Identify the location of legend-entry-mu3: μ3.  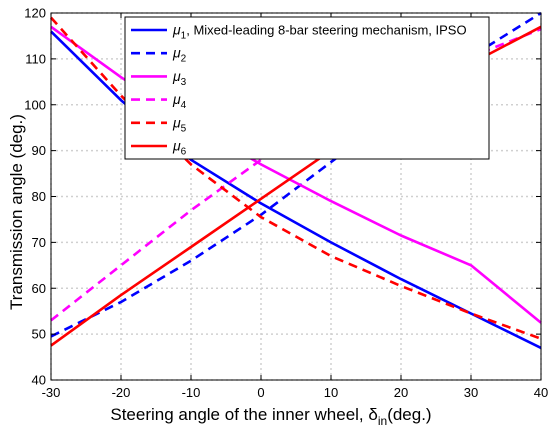
(179, 78).